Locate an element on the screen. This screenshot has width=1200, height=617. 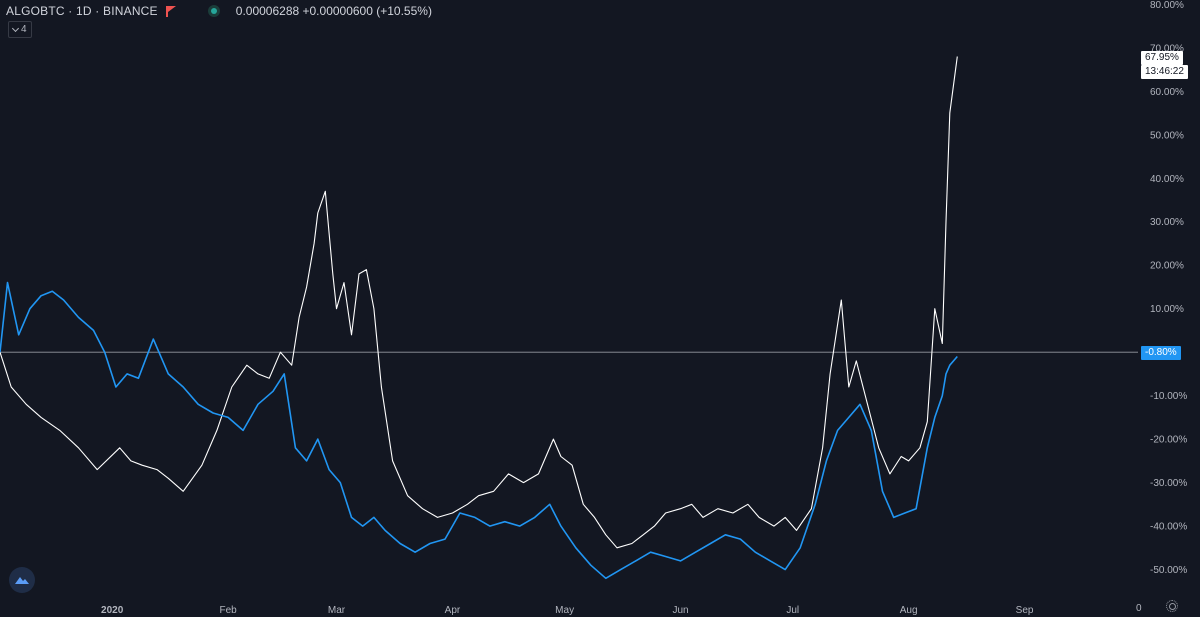
x-tick-label: 2020 is located at coordinates (112, 610).